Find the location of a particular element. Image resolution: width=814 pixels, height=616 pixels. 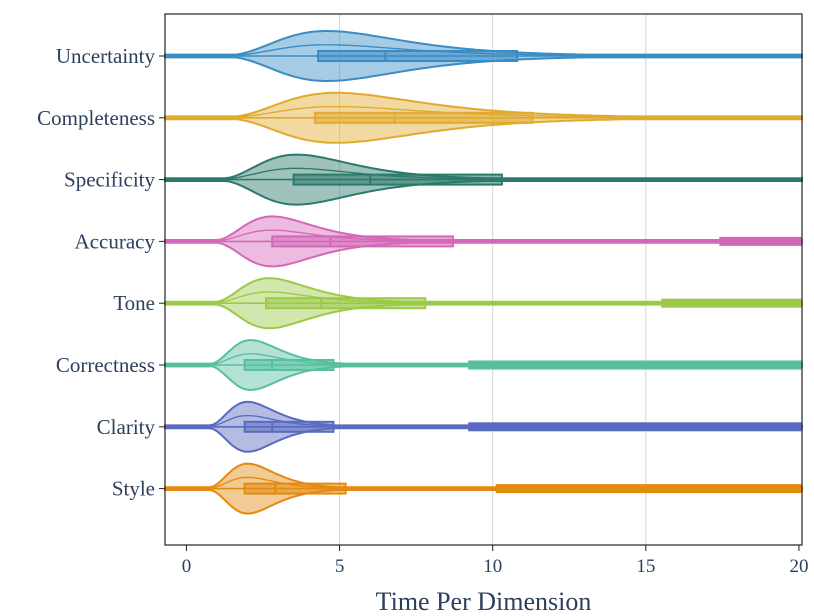

violin-completeness is located at coordinates (483, 117).